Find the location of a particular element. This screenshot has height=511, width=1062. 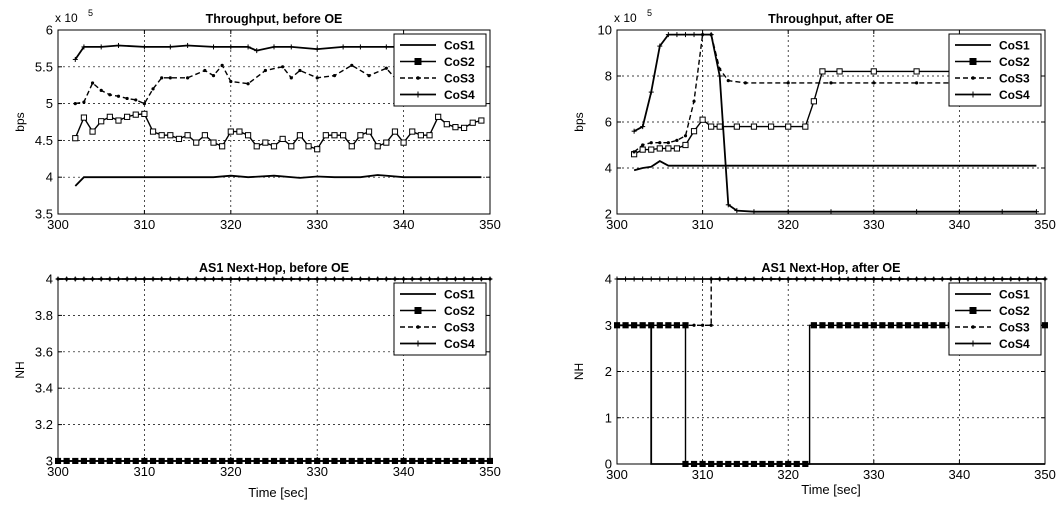

chart-title: Throughput, before OE is located at coordinates (274, 19).